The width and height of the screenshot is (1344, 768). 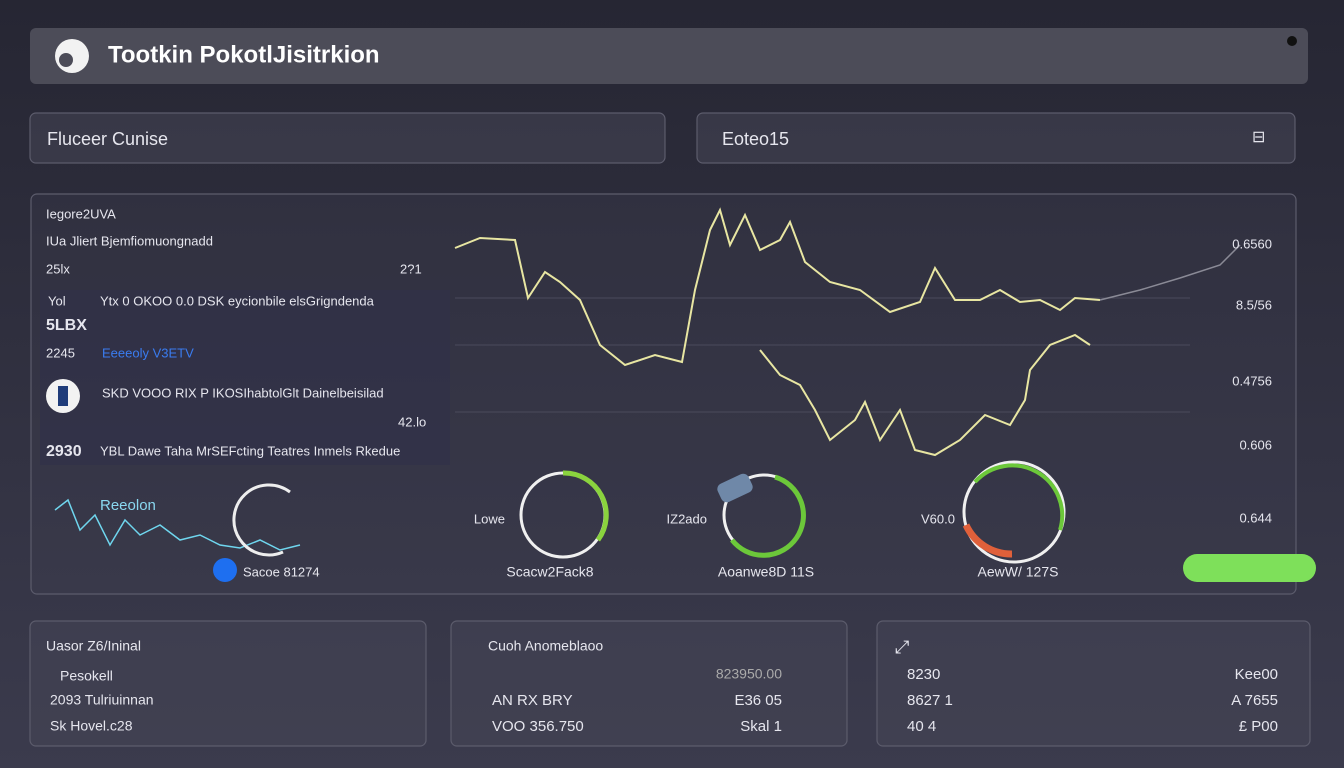 What do you see at coordinates (411, 268) in the screenshot?
I see `panel-line: 2?1` at bounding box center [411, 268].